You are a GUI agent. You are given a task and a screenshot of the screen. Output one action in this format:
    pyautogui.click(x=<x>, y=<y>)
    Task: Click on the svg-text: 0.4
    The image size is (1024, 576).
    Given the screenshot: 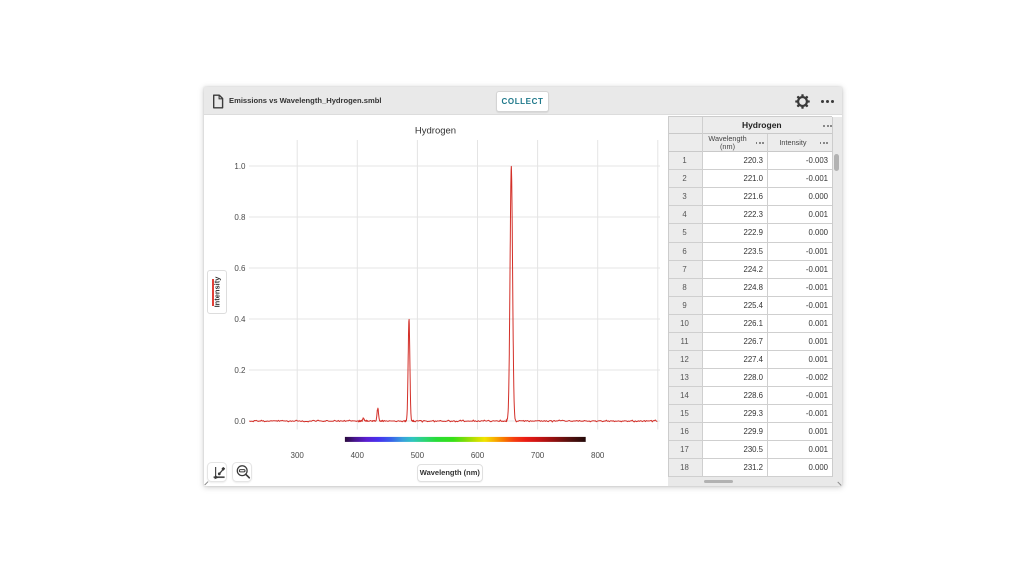 What is the action you would take?
    pyautogui.click(x=240, y=319)
    